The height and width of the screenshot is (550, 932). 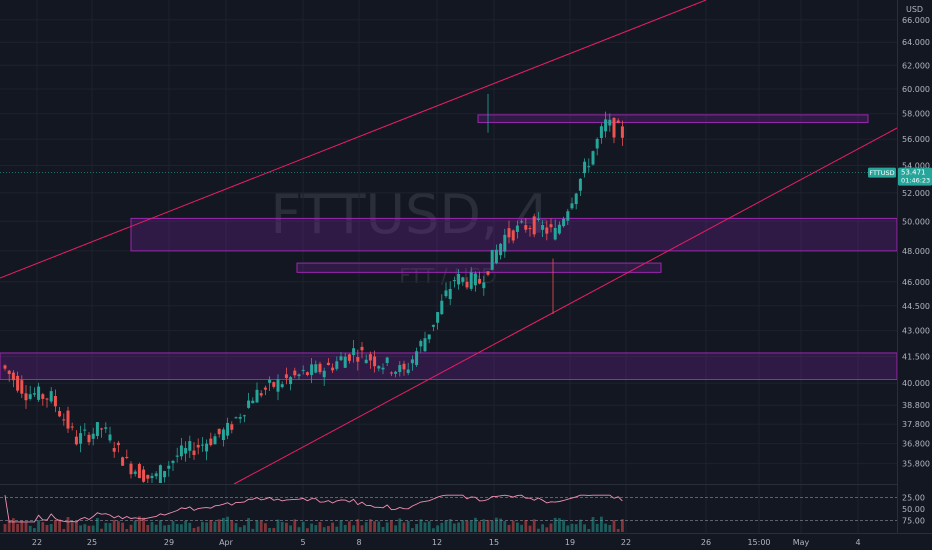 I want to click on price-tick-label: 56.000, so click(x=916, y=139).